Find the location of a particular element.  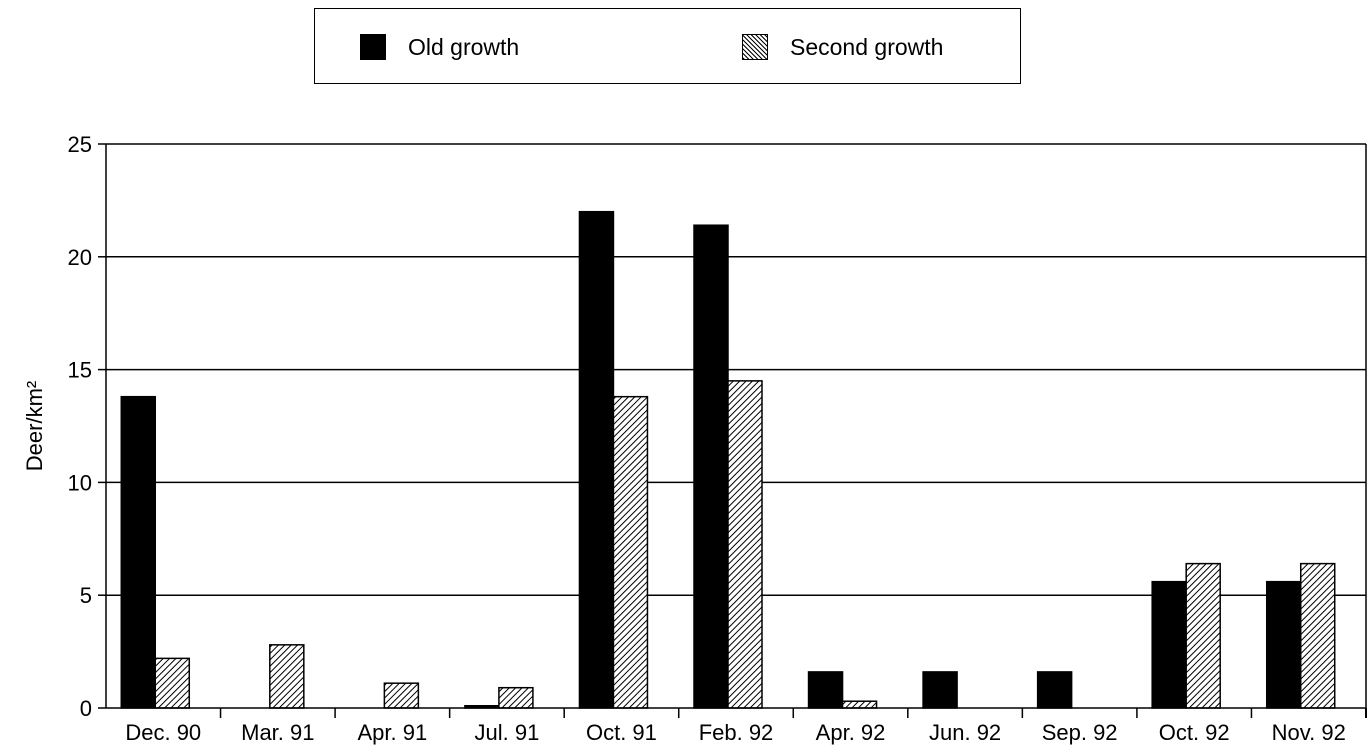

y-tick-label: 20 is located at coordinates (80, 257).